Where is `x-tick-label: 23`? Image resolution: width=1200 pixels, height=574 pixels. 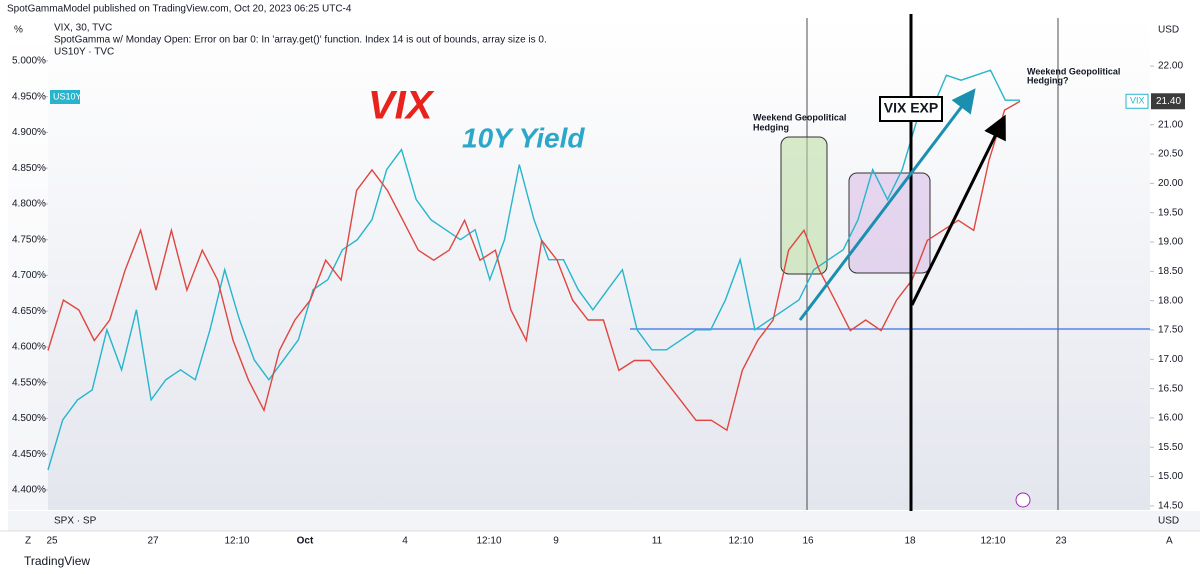
x-tick-label: 23 is located at coordinates (1061, 541).